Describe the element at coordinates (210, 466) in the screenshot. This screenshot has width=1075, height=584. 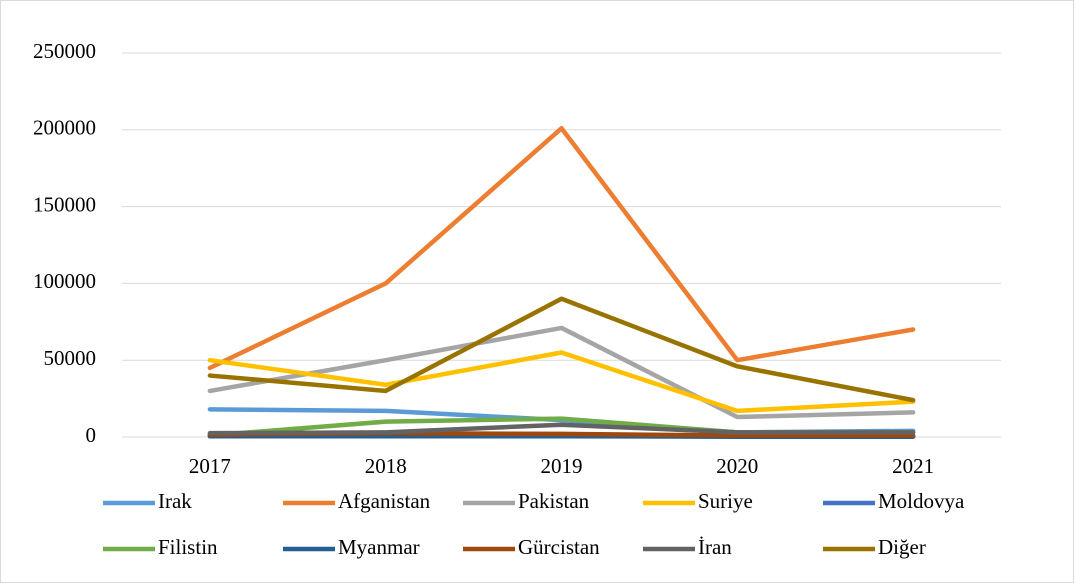
I see `x-tick-label: 2017` at that location.